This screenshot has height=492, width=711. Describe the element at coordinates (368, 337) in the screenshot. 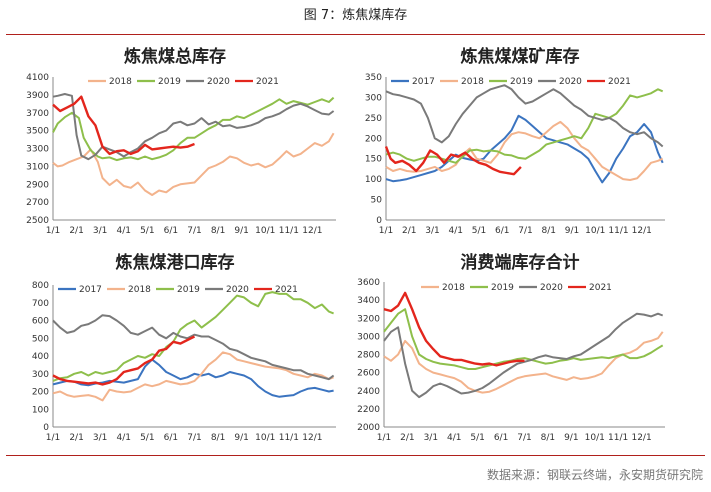

I see `y-tick-label: 3000` at that location.